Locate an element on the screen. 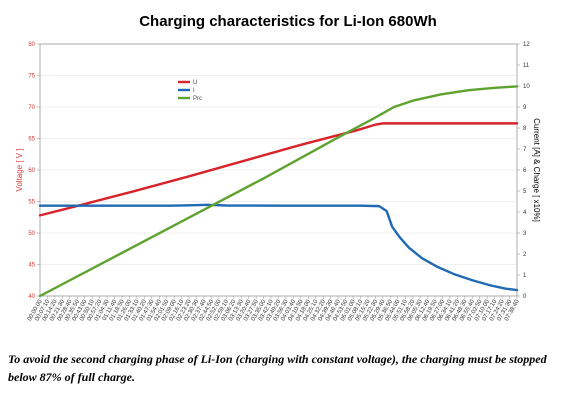  y-tick-left-label: 80 is located at coordinates (31, 45).